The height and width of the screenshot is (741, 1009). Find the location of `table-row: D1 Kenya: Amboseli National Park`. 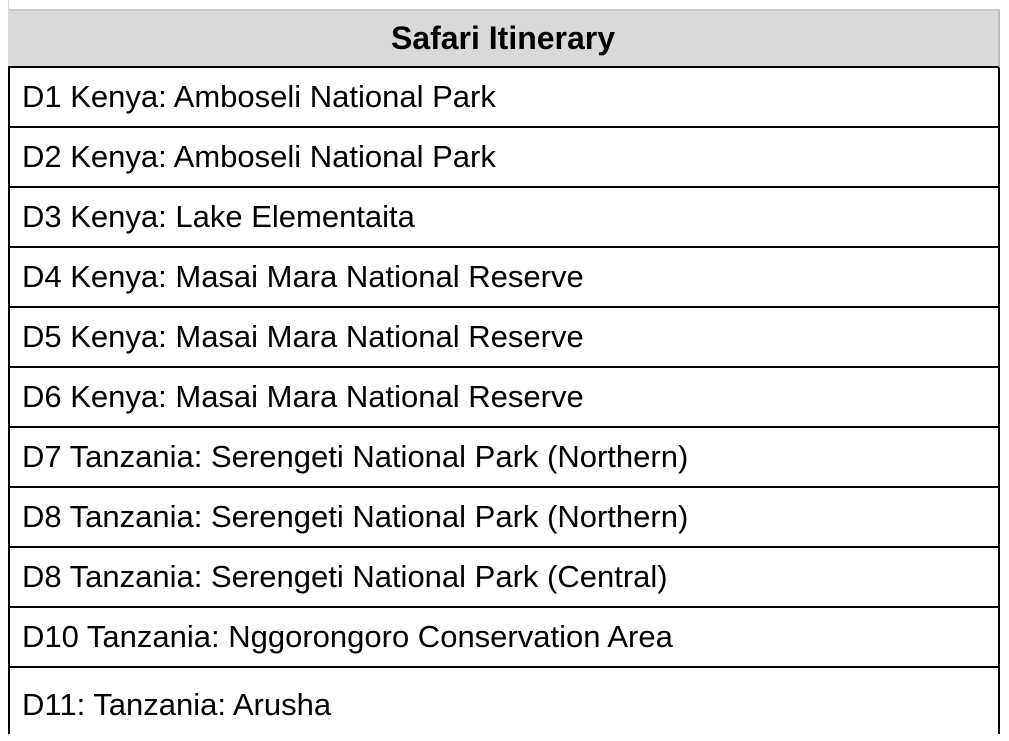

table-row: D1 Kenya: Amboseli National Park is located at coordinates (504, 98).